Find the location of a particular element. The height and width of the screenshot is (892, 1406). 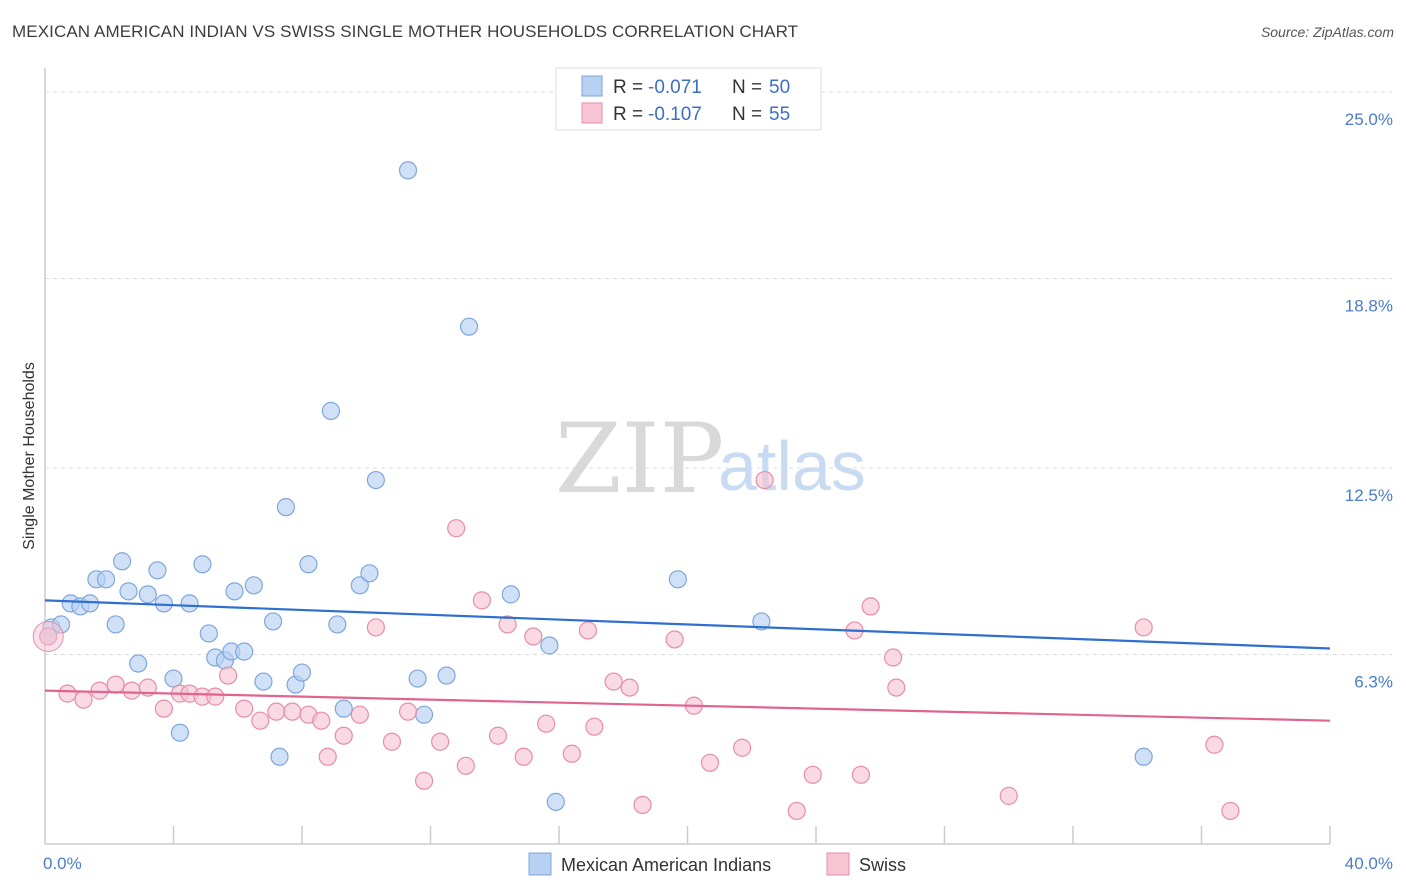

legend-r-label-1: R = is located at coordinates (628, 87).